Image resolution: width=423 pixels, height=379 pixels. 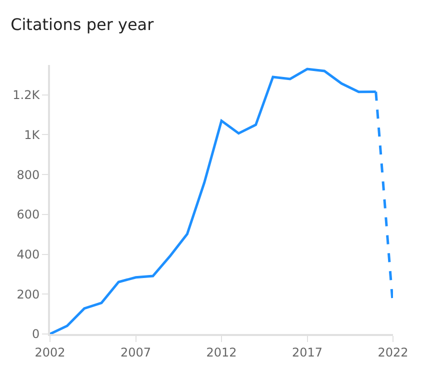 I want to click on y-tick-label: 800, so click(x=28, y=175).